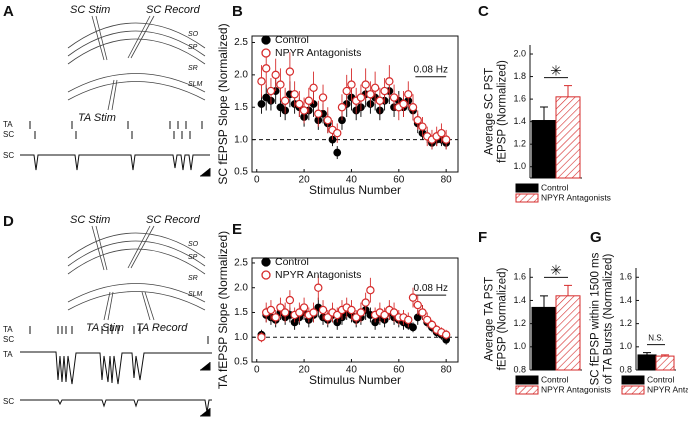 Image resolution: width=688 pixels, height=421 pixels. Describe the element at coordinates (519, 76) in the screenshot. I see `y-tick-label: 1.8` at that location.